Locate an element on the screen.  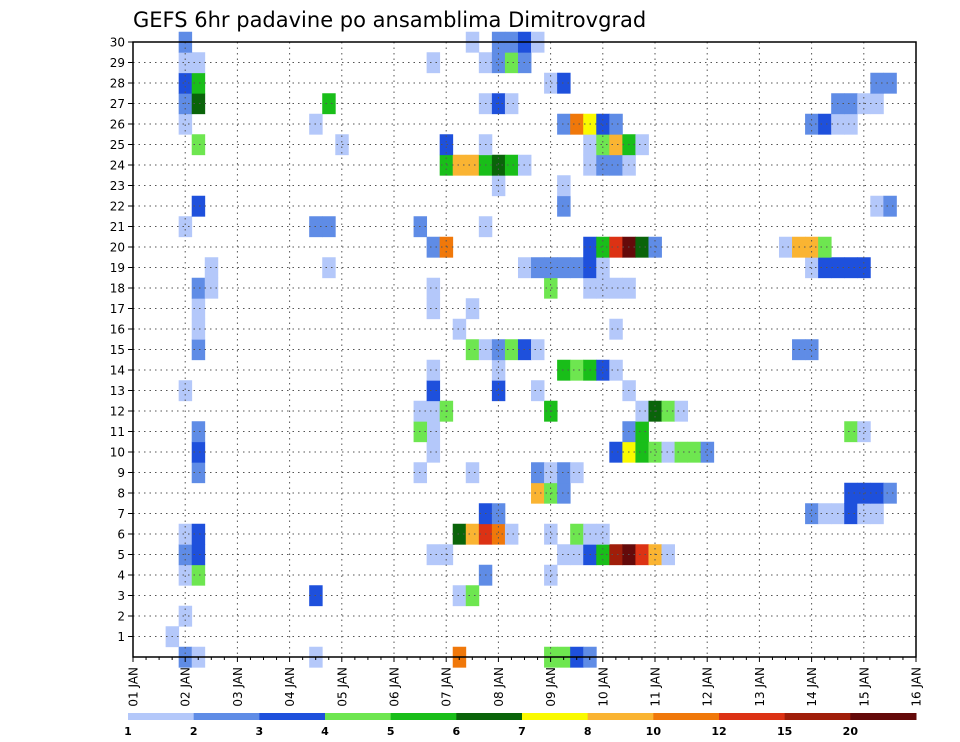
colorbar-label-6: 7 is located at coordinates (522, 731).